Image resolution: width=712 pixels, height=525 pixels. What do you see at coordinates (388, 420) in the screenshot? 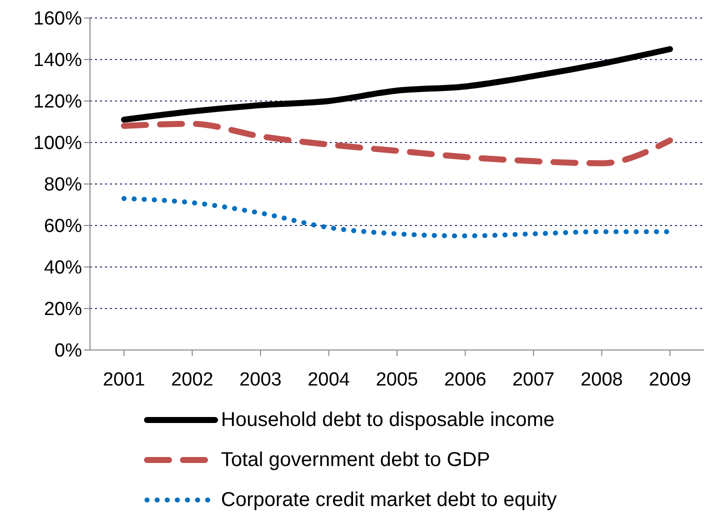
I see `legend-label: Household debt to disposable income` at bounding box center [388, 420].